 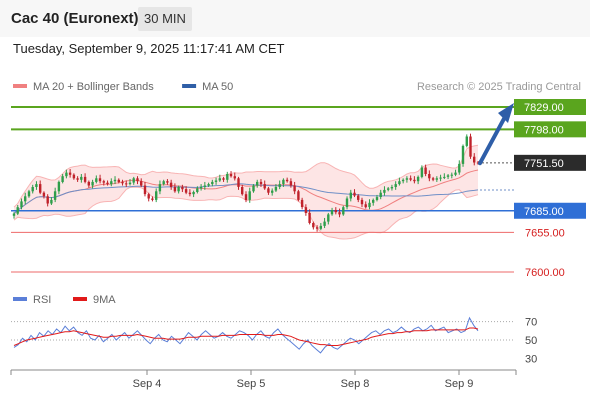 What do you see at coordinates (246, 191) in the screenshot?
I see `ma20-line` at bounding box center [246, 191].